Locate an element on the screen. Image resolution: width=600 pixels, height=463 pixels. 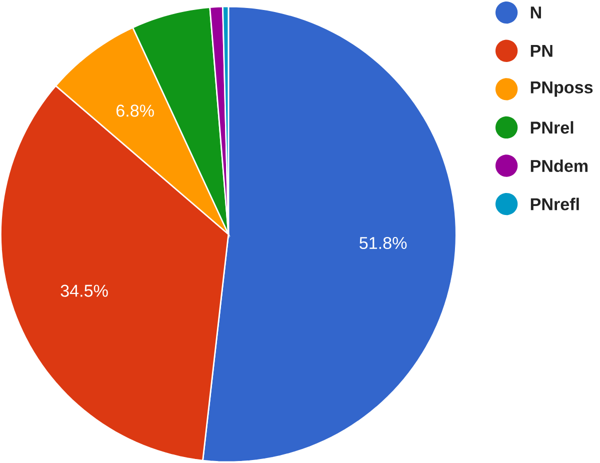
legend-label: PNrel is located at coordinates (552, 127).